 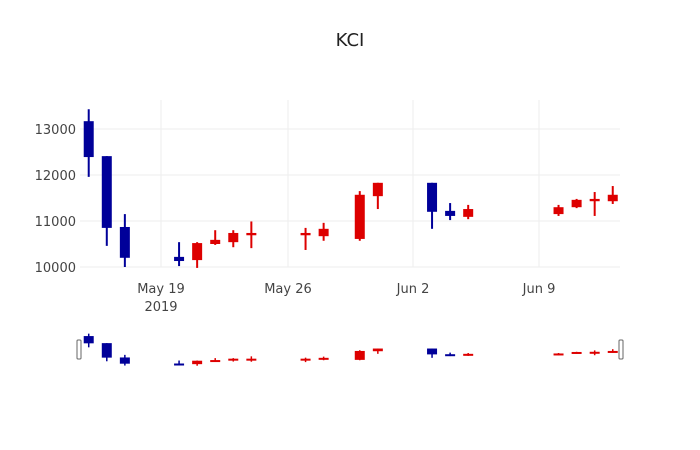 What do you see at coordinates (55, 176) in the screenshot?
I see `y-tick-label: 12000` at bounding box center [55, 176].